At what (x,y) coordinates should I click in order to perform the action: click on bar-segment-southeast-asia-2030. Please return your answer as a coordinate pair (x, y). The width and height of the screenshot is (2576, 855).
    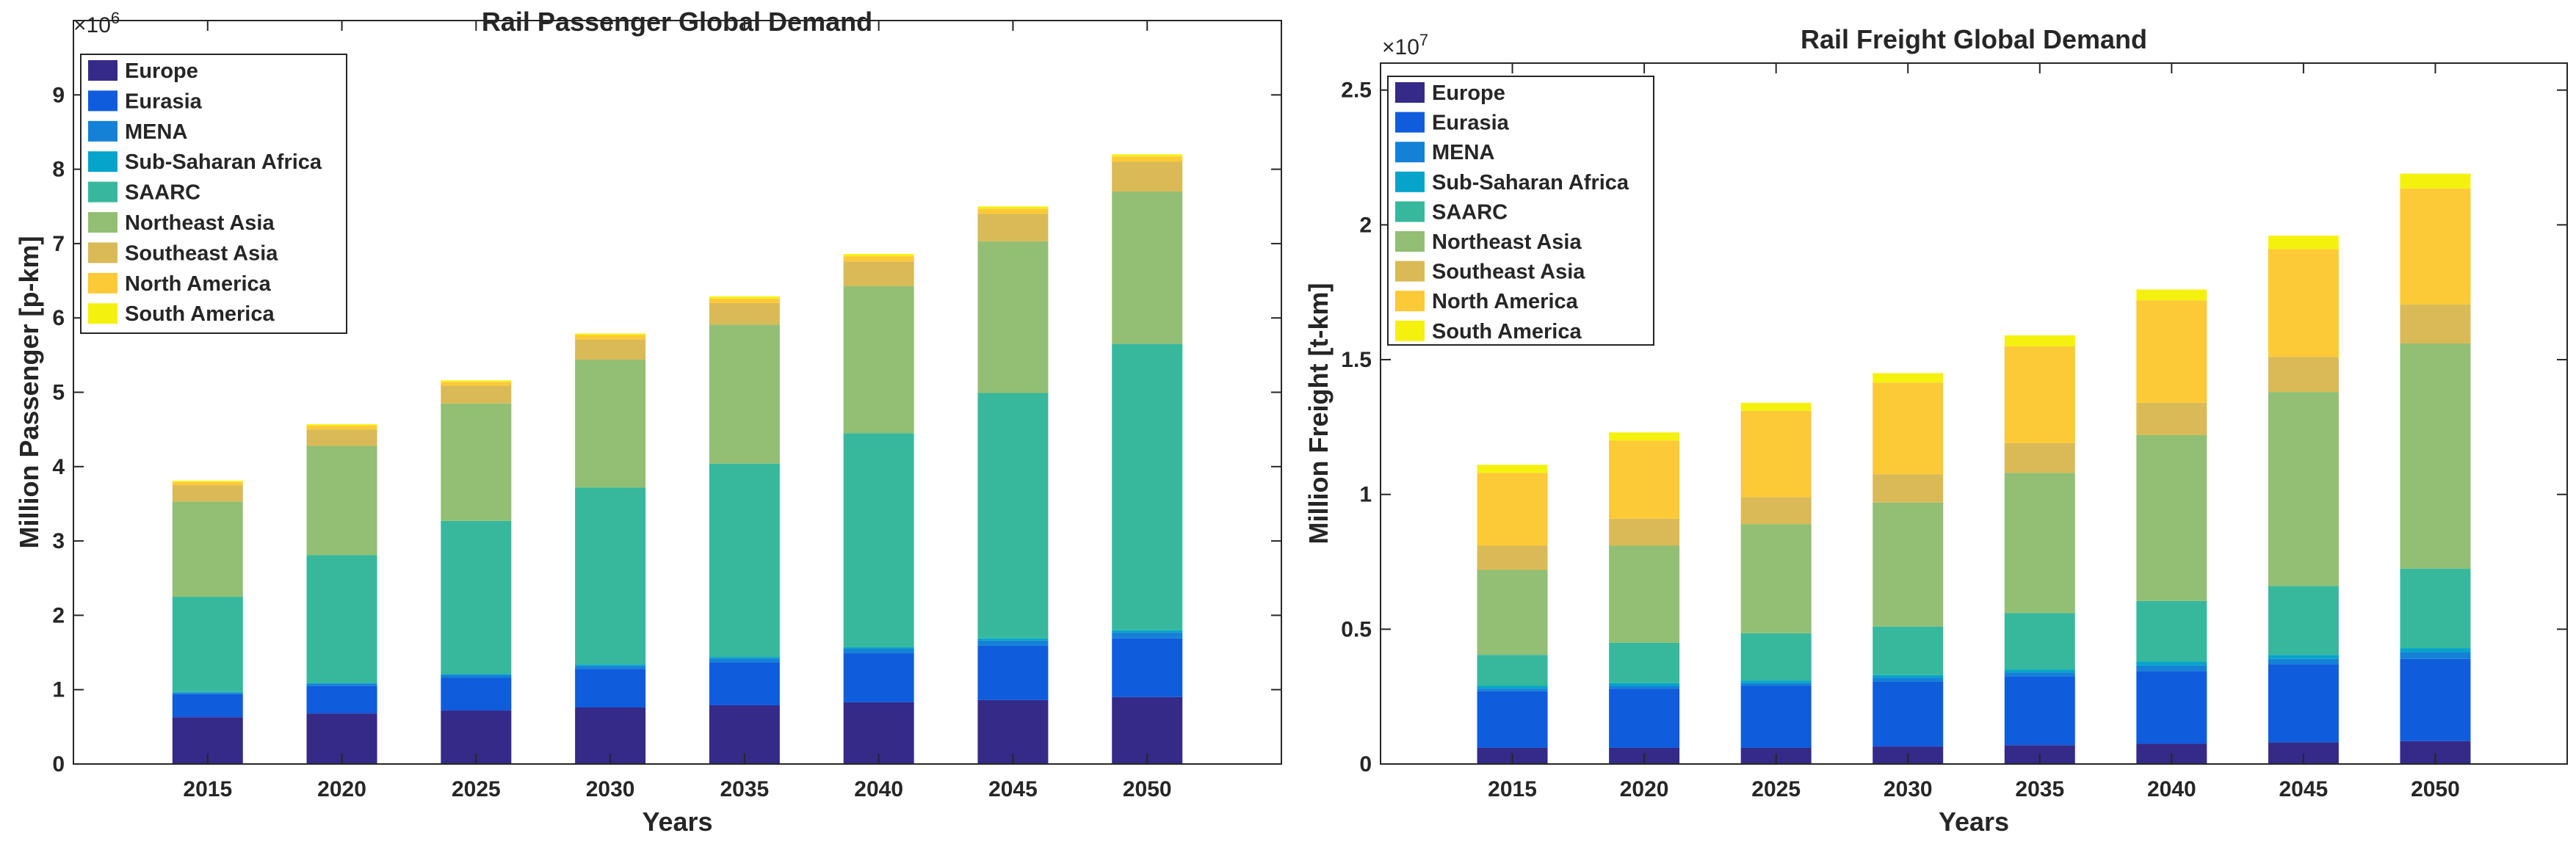
    Looking at the image, I should click on (1908, 488).